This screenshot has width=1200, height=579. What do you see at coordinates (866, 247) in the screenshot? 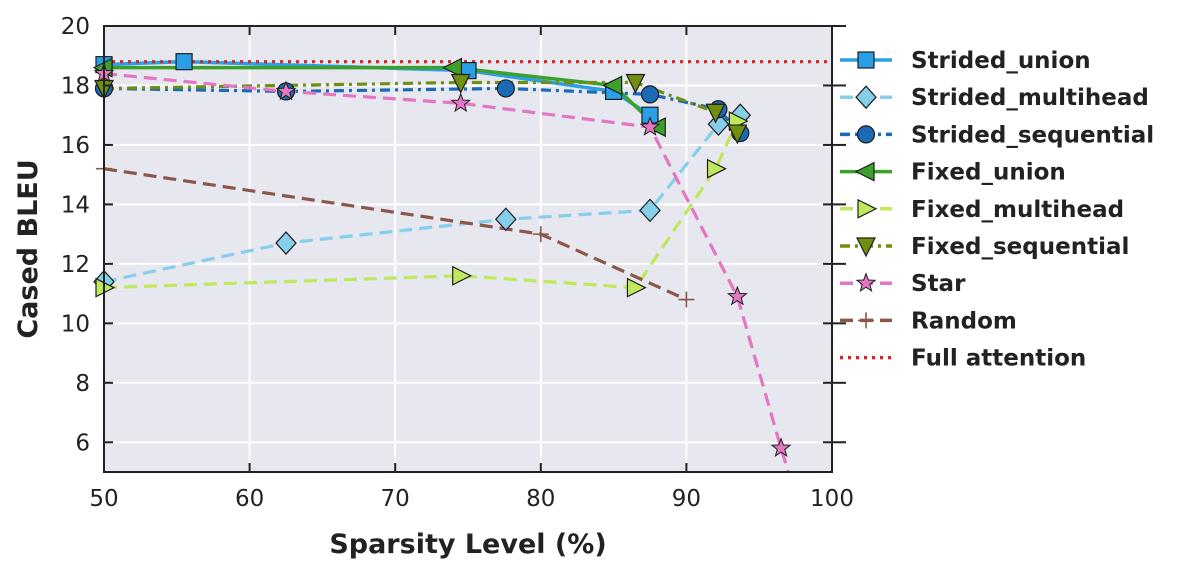
I see `legend-marker-fixed-sequential` at bounding box center [866, 247].